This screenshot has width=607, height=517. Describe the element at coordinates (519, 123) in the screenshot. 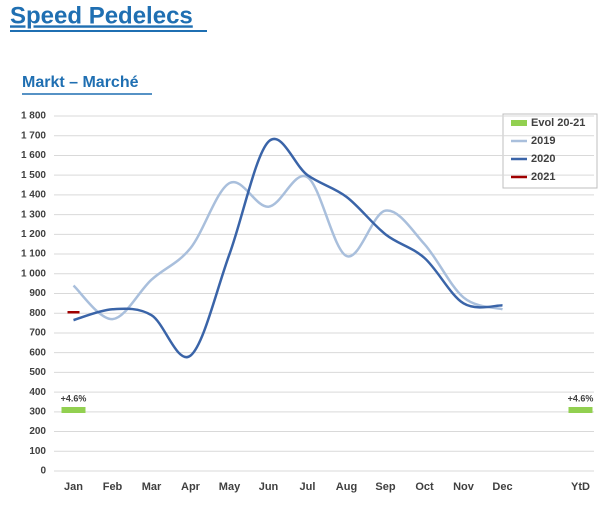

I see `legend-marker` at that location.